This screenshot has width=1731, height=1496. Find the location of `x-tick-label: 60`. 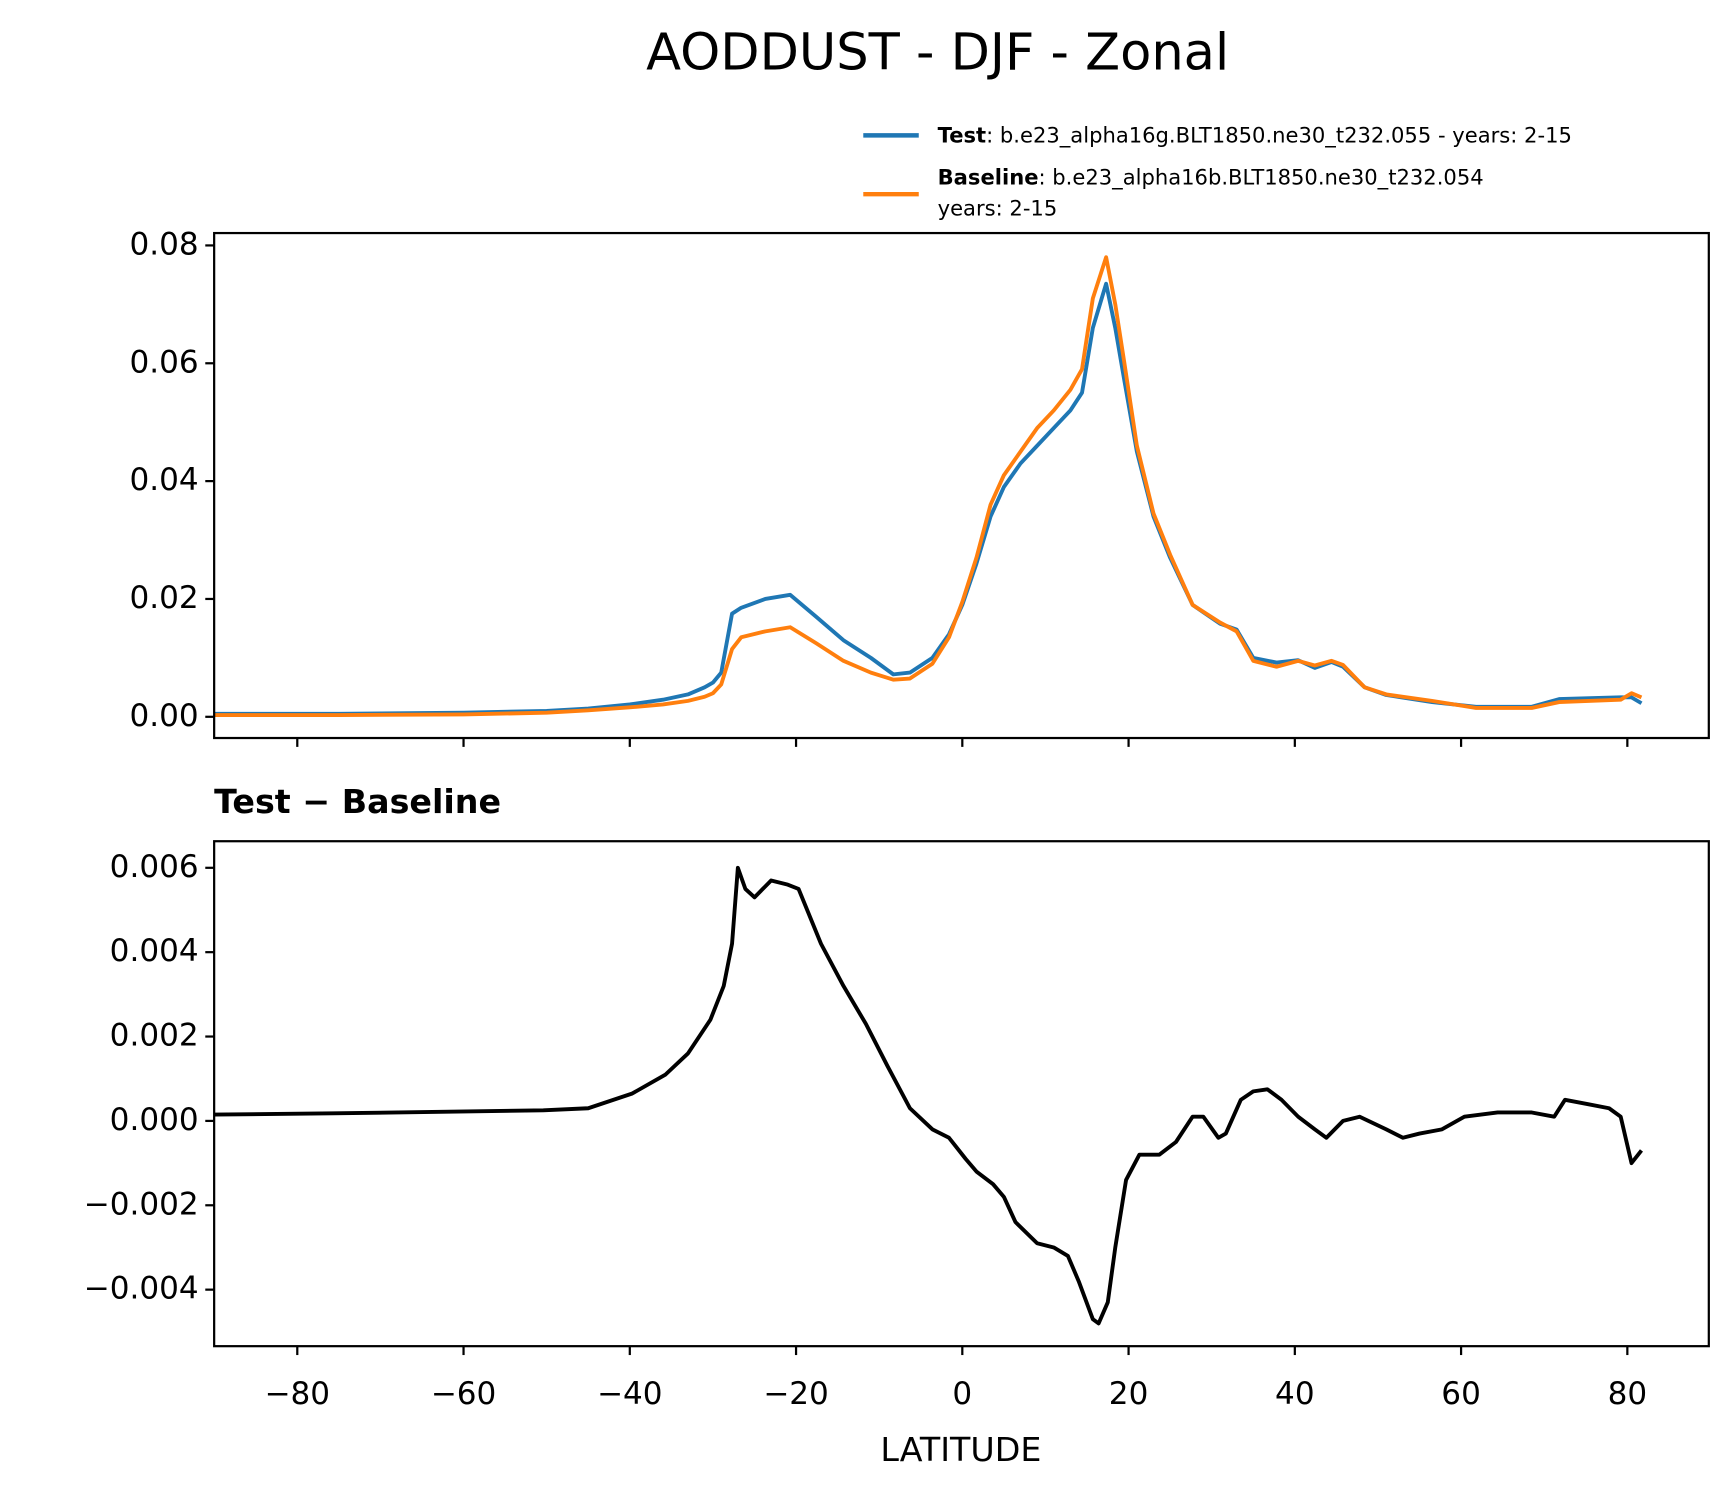

x-tick-label: 60 is located at coordinates (1461, 1394).